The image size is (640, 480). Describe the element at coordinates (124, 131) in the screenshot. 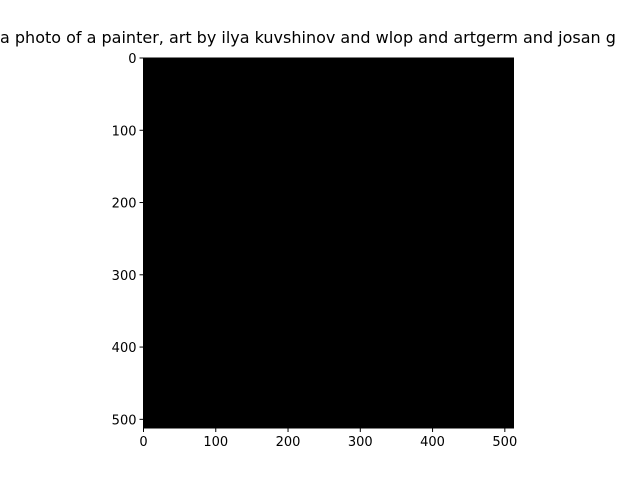

I see `y-tick-label: 100` at that location.